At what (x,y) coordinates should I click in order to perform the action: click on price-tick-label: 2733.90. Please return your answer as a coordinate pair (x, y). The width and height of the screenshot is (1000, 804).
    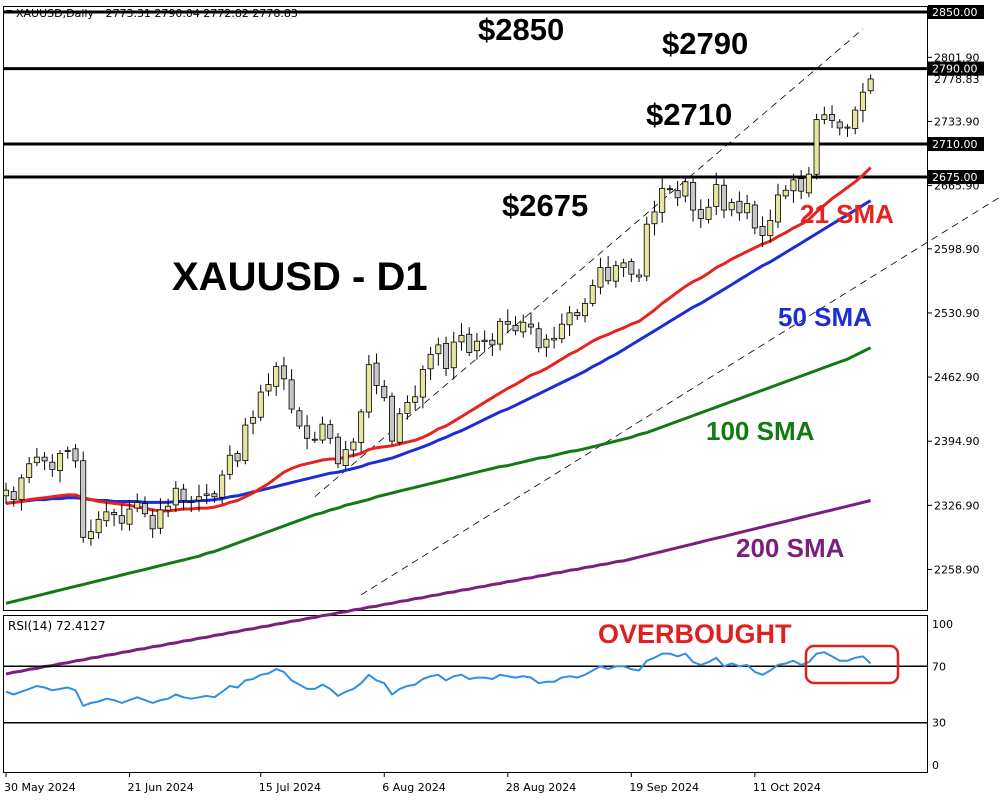
    Looking at the image, I should click on (957, 121).